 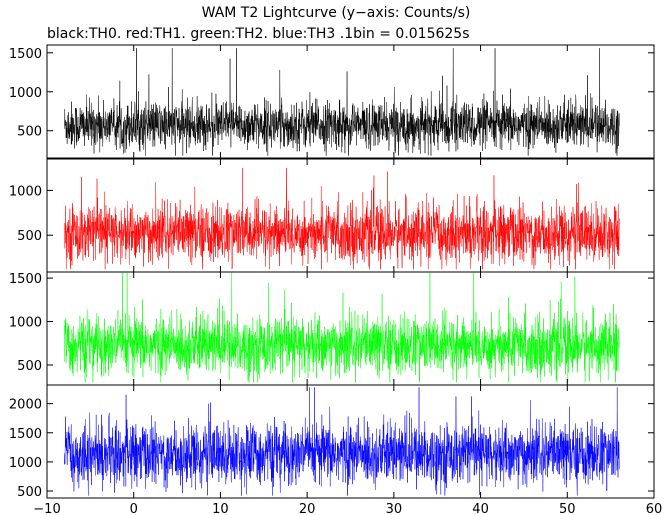 I want to click on x-tick-label: 60, so click(x=654, y=508).